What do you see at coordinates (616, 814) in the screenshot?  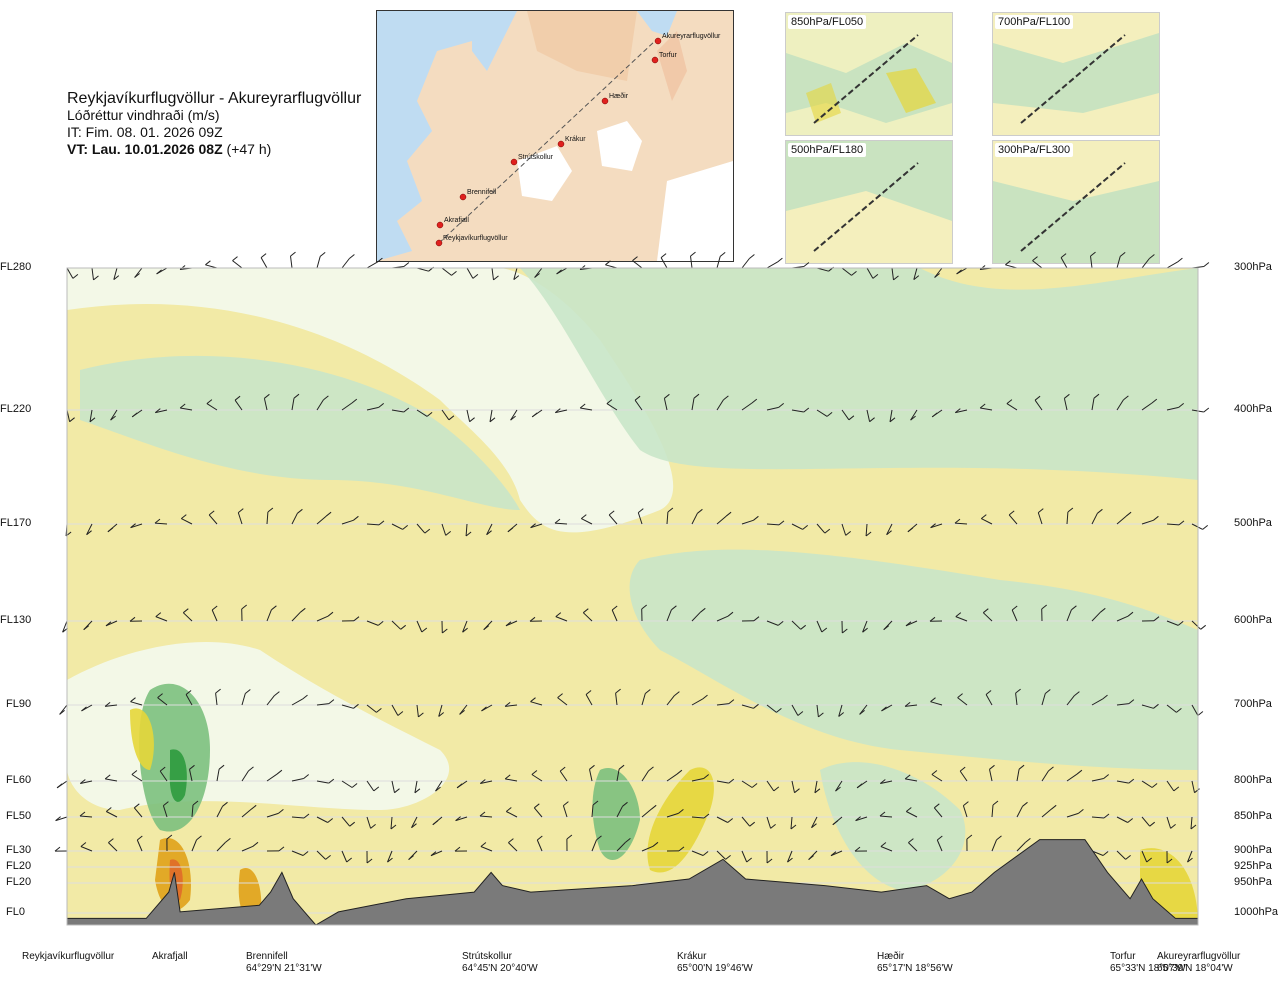 I see `field-band-downdraft-krakur` at bounding box center [616, 814].